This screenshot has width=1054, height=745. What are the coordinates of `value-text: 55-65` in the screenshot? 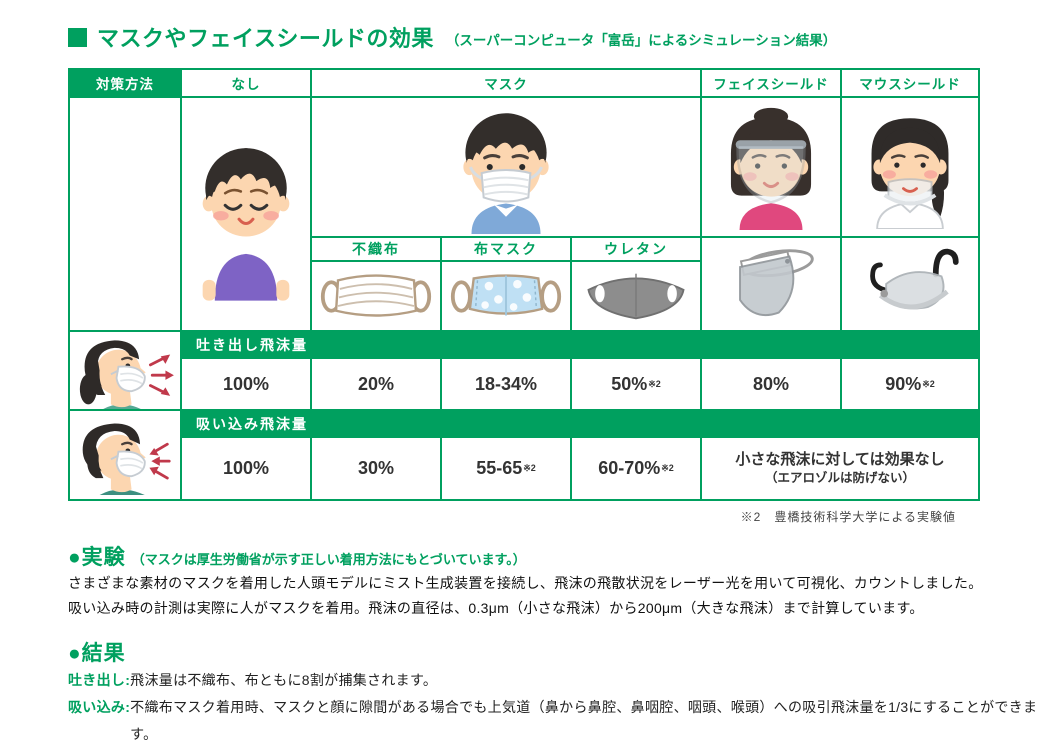 It's located at (499, 468).